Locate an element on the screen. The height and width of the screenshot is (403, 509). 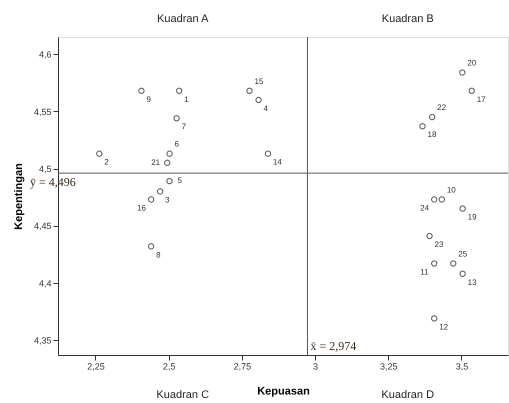
x-axis-title: Kepuasan is located at coordinates (283, 392).